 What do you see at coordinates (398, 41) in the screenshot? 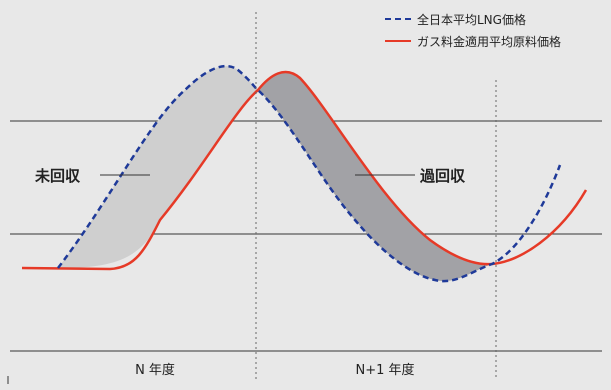
I see `solid-line-swatch` at bounding box center [398, 41].